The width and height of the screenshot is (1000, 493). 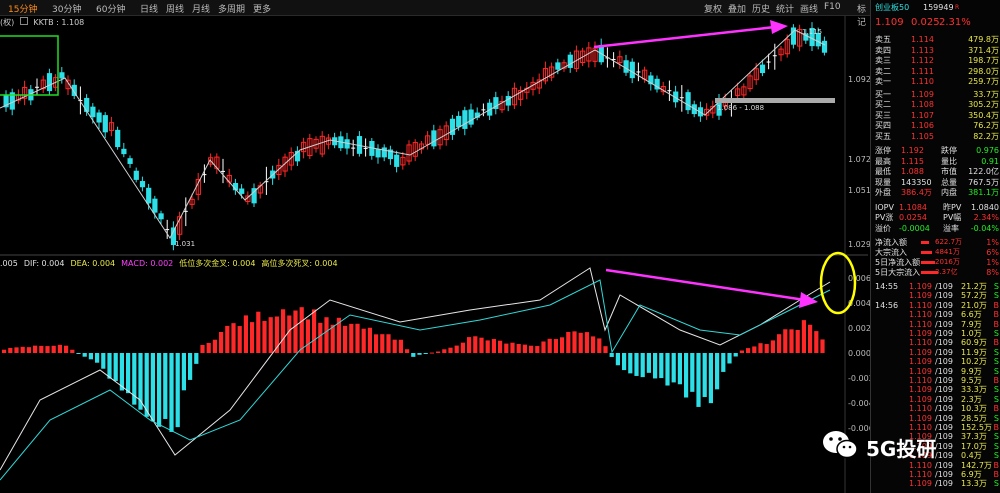 I want to click on tick-row: 1.110/109 7.9万 B, so click(x=937, y=324).